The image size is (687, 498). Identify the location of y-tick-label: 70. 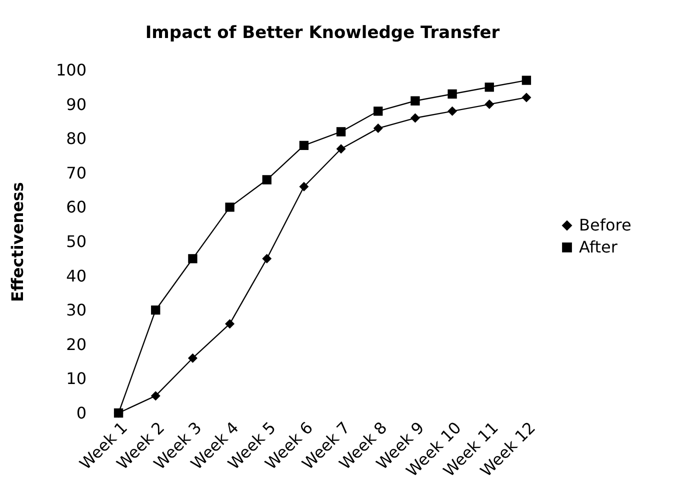
(76, 172).